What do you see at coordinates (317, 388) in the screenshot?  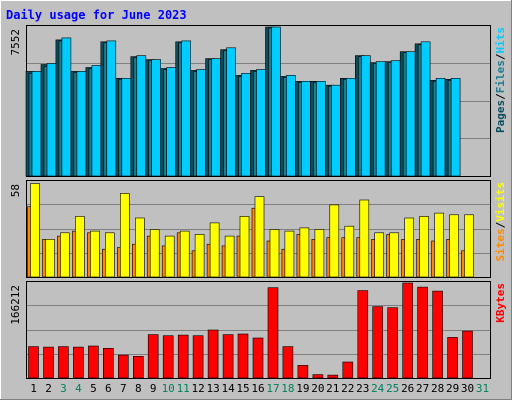 I see `x-tick-label-day-20: 20` at bounding box center [317, 388].